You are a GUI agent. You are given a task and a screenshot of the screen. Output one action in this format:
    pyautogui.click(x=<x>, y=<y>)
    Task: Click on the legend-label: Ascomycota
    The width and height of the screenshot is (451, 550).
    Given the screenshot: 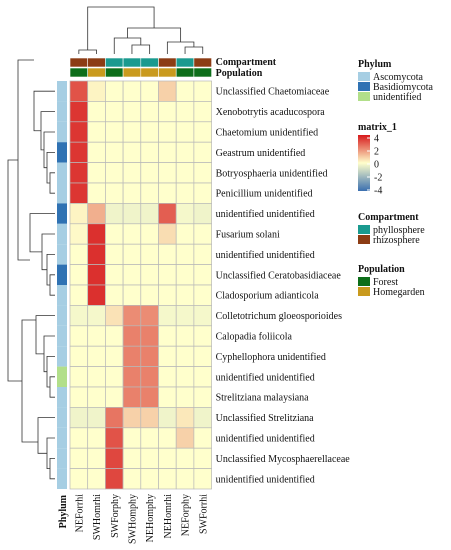 What is the action you would take?
    pyautogui.click(x=398, y=77)
    